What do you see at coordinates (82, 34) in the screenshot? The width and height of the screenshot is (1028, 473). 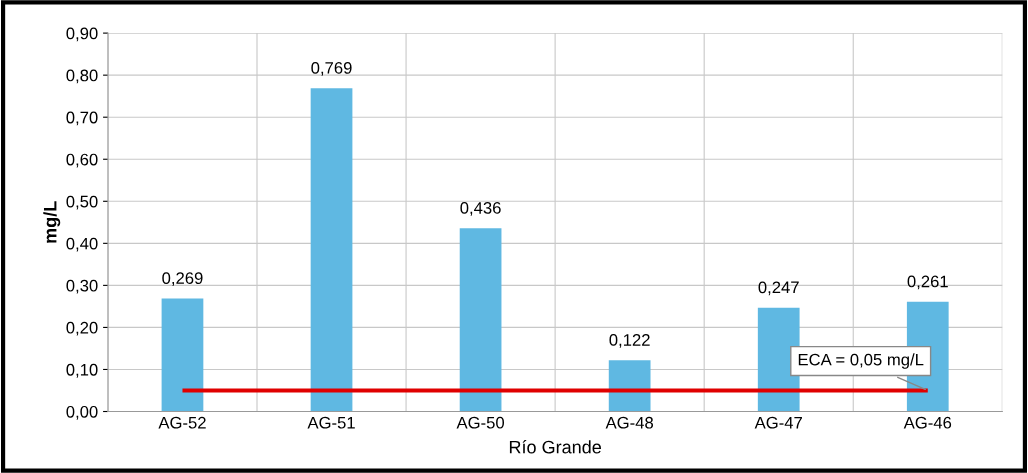 I see `y-tick-label: 0,90` at bounding box center [82, 34].